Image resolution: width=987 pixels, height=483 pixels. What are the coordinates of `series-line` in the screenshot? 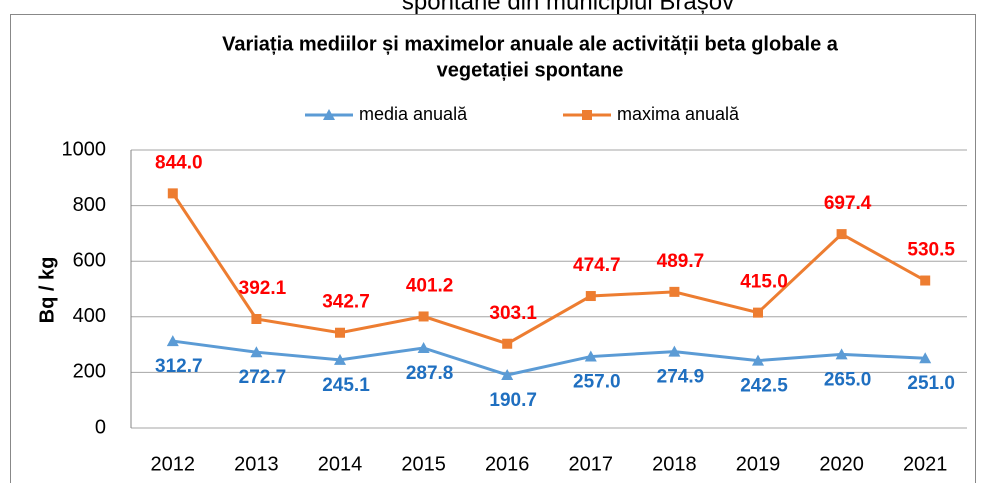 It's located at (549, 358).